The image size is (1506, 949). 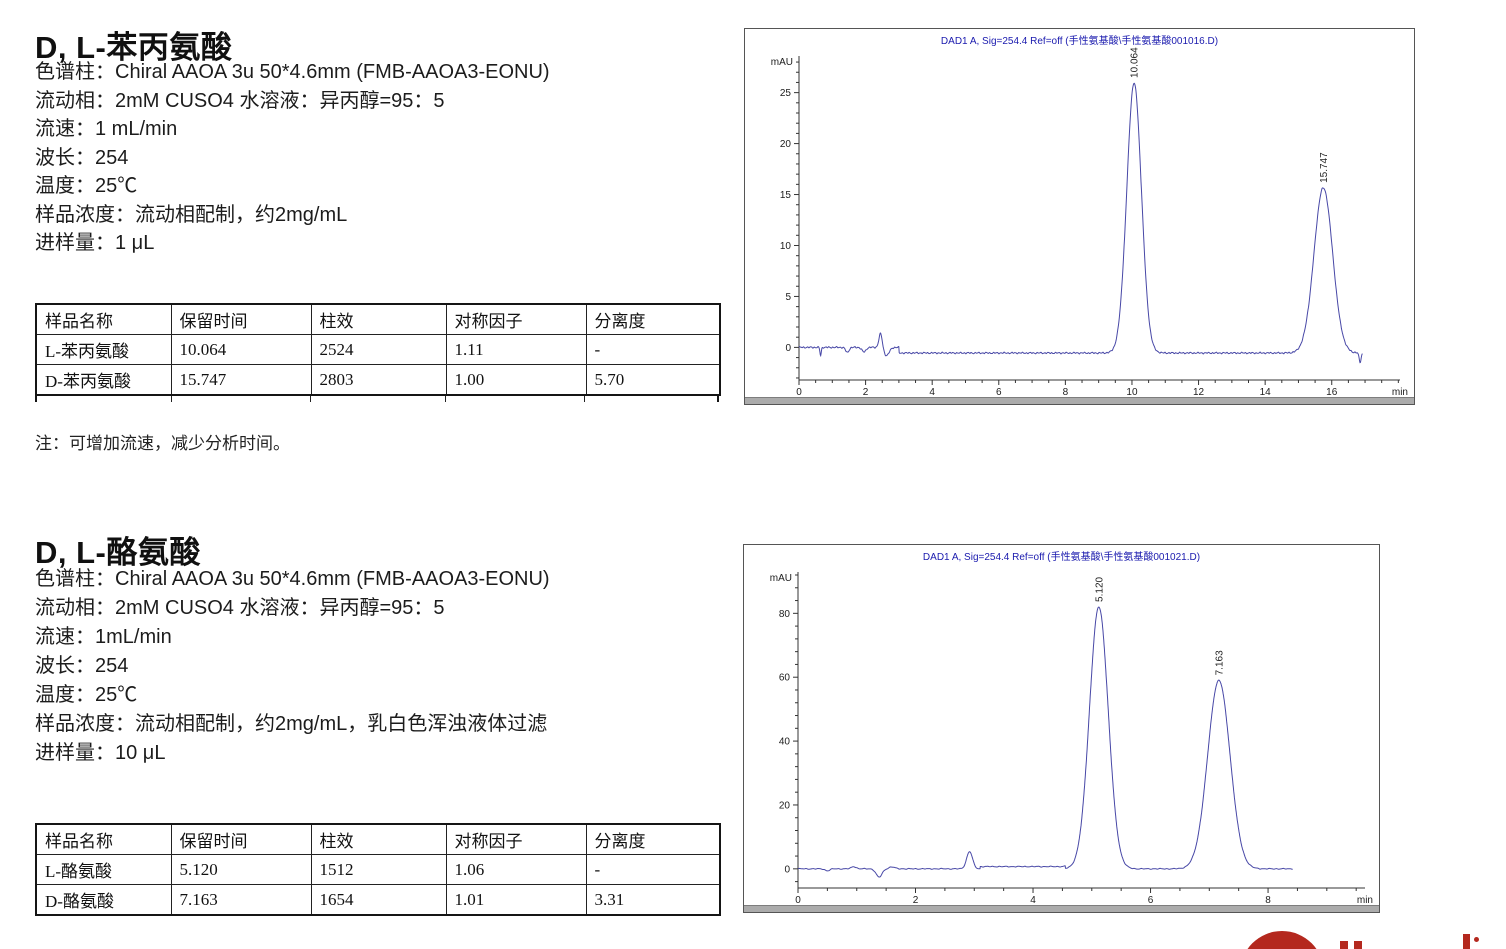 I want to click on cell-column-efficiency: 1654, so click(x=378, y=900).